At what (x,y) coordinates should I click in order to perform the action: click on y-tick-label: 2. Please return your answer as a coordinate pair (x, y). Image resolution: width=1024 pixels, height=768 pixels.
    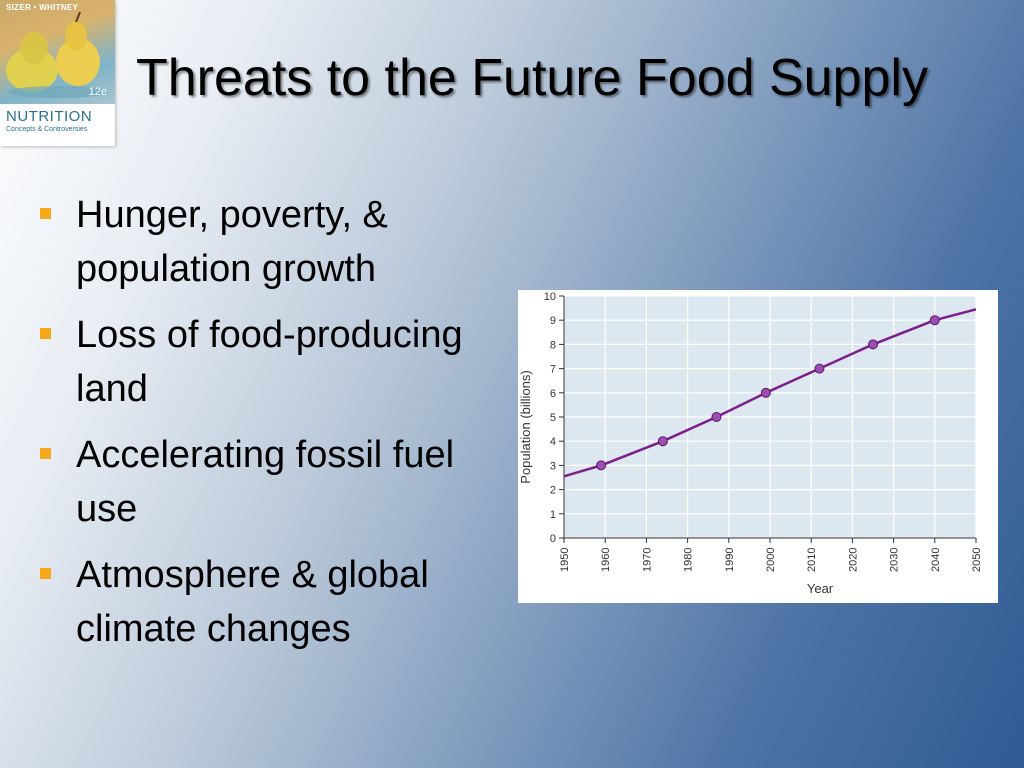
    Looking at the image, I should click on (553, 491).